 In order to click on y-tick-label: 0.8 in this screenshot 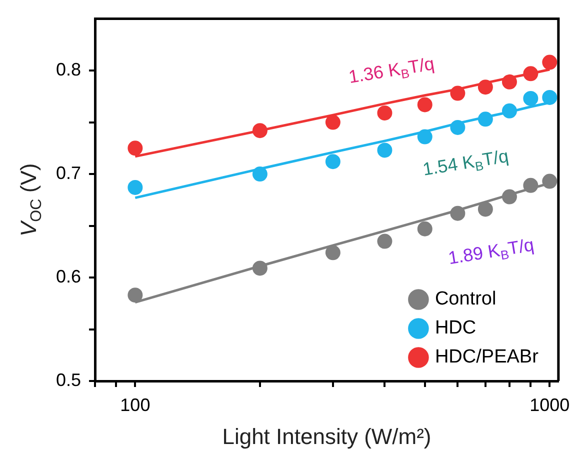, I will do `click(69, 70)`.